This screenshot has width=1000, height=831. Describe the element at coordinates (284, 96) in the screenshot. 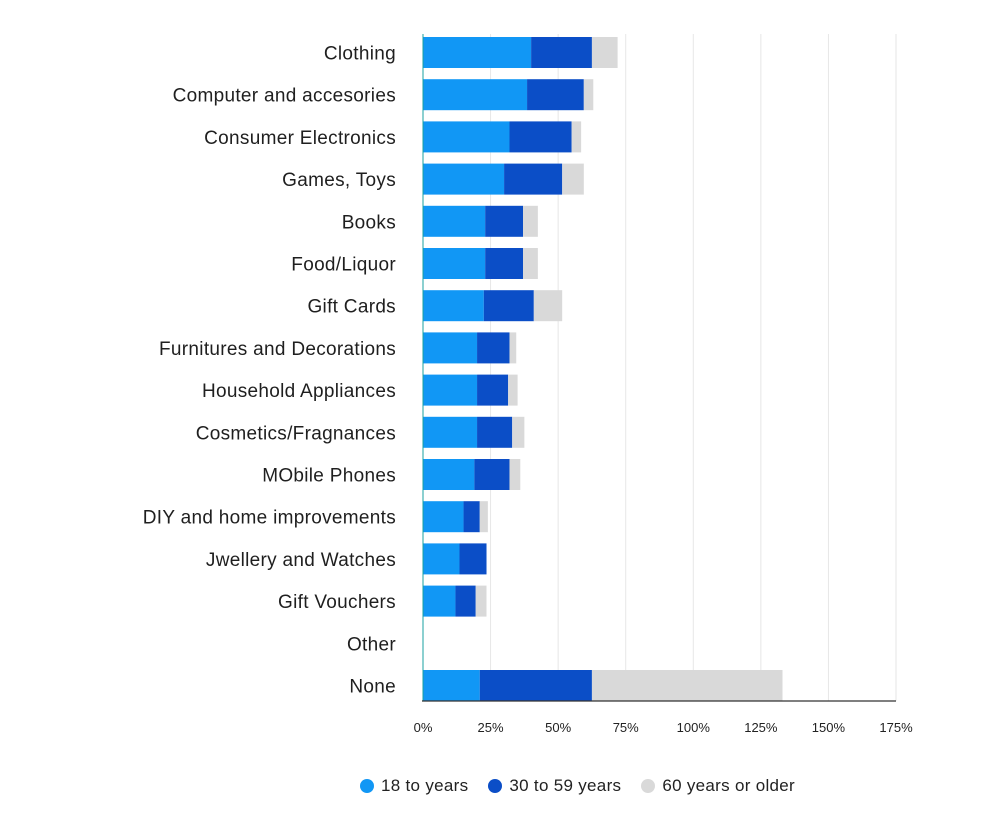

I see `category-label: Computer and accesories` at that location.